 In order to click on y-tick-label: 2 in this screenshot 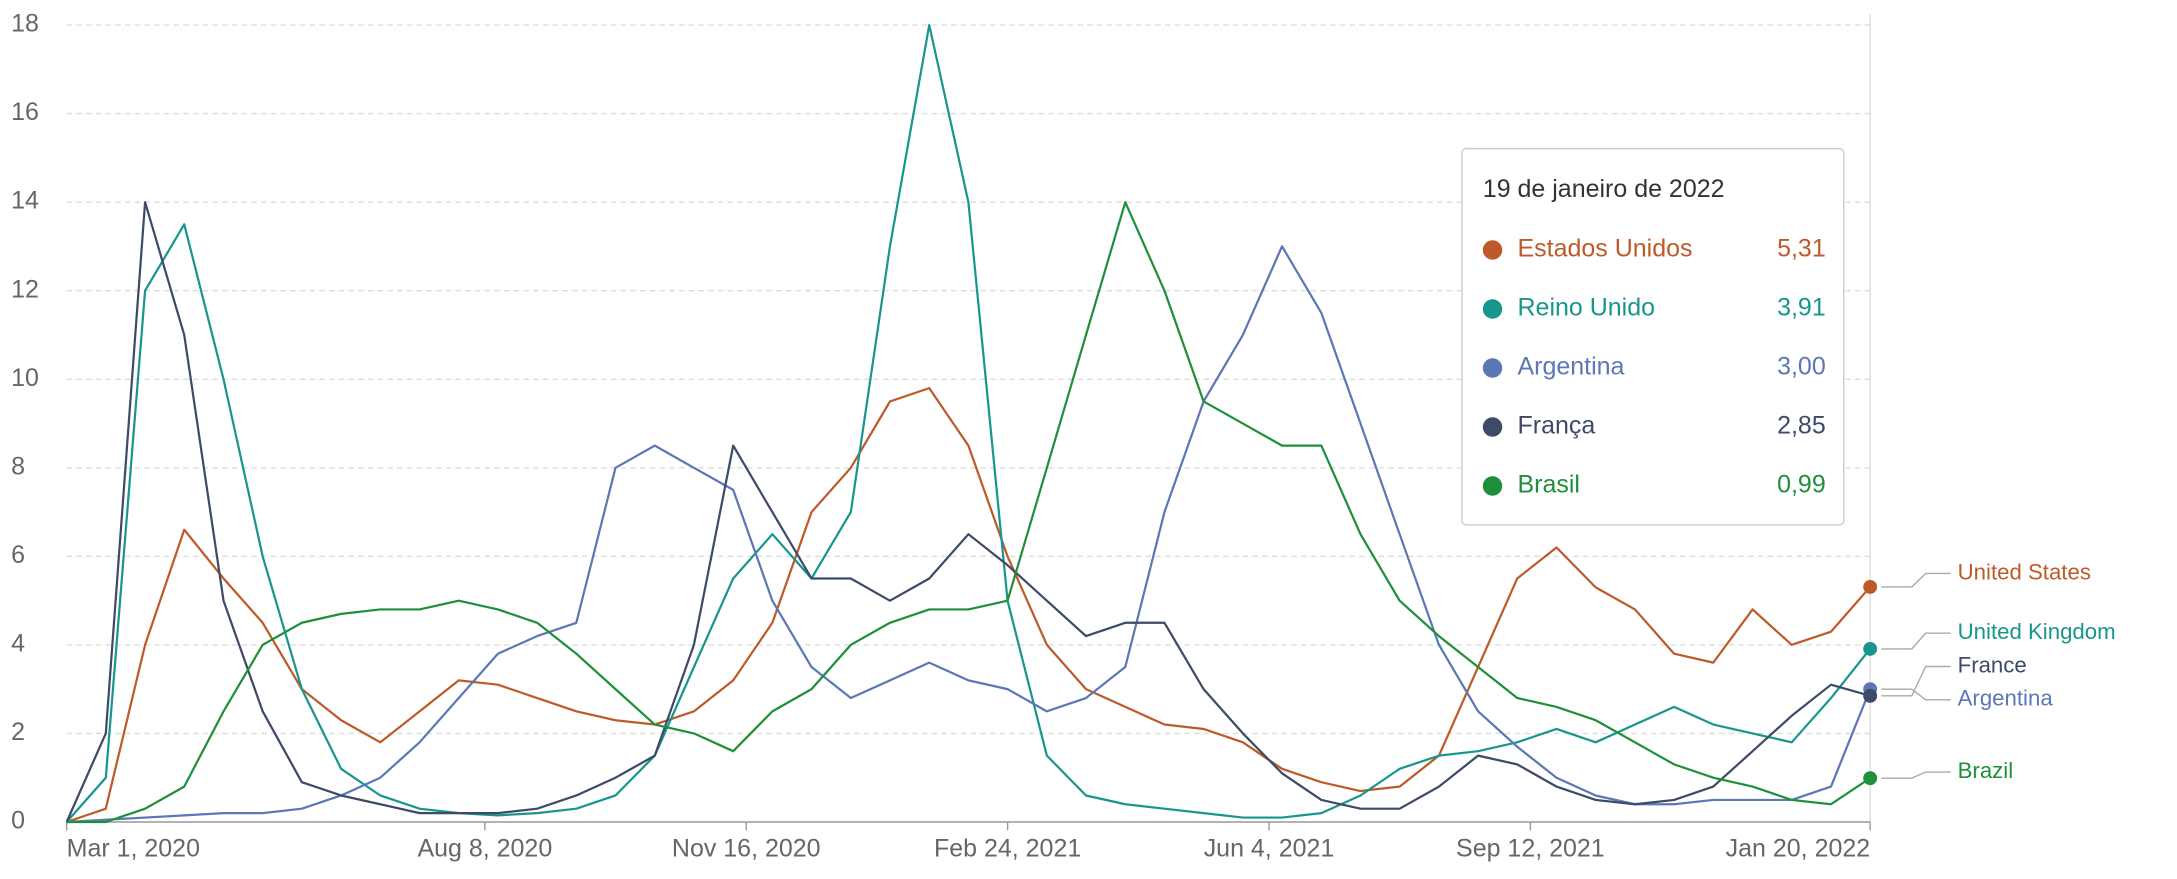, I will do `click(18, 732)`.